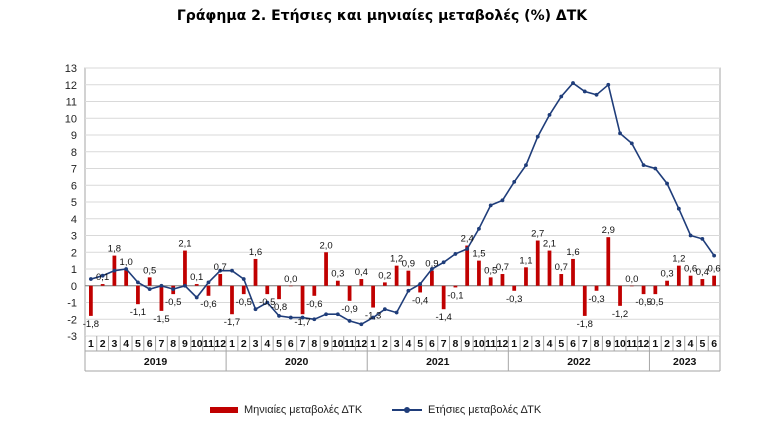 Image resolution: width=764 pixels, height=447 pixels. What do you see at coordinates (485, 410) in the screenshot?
I see `legend-label-annual: Ετήσιες μεταβολές ΔΤΚ` at bounding box center [485, 410].